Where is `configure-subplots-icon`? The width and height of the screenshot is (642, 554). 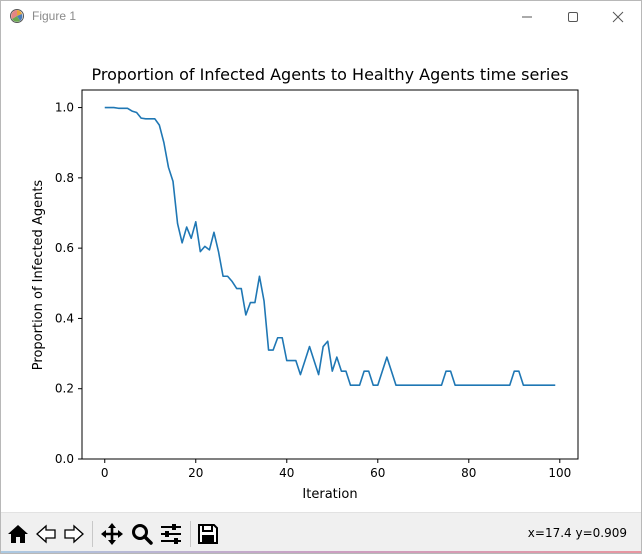
configure-subplots-icon is located at coordinates (171, 534).